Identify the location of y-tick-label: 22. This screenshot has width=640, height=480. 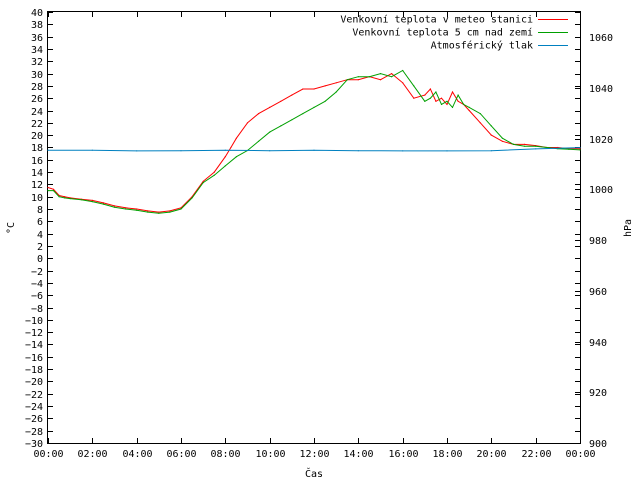
(37, 124).